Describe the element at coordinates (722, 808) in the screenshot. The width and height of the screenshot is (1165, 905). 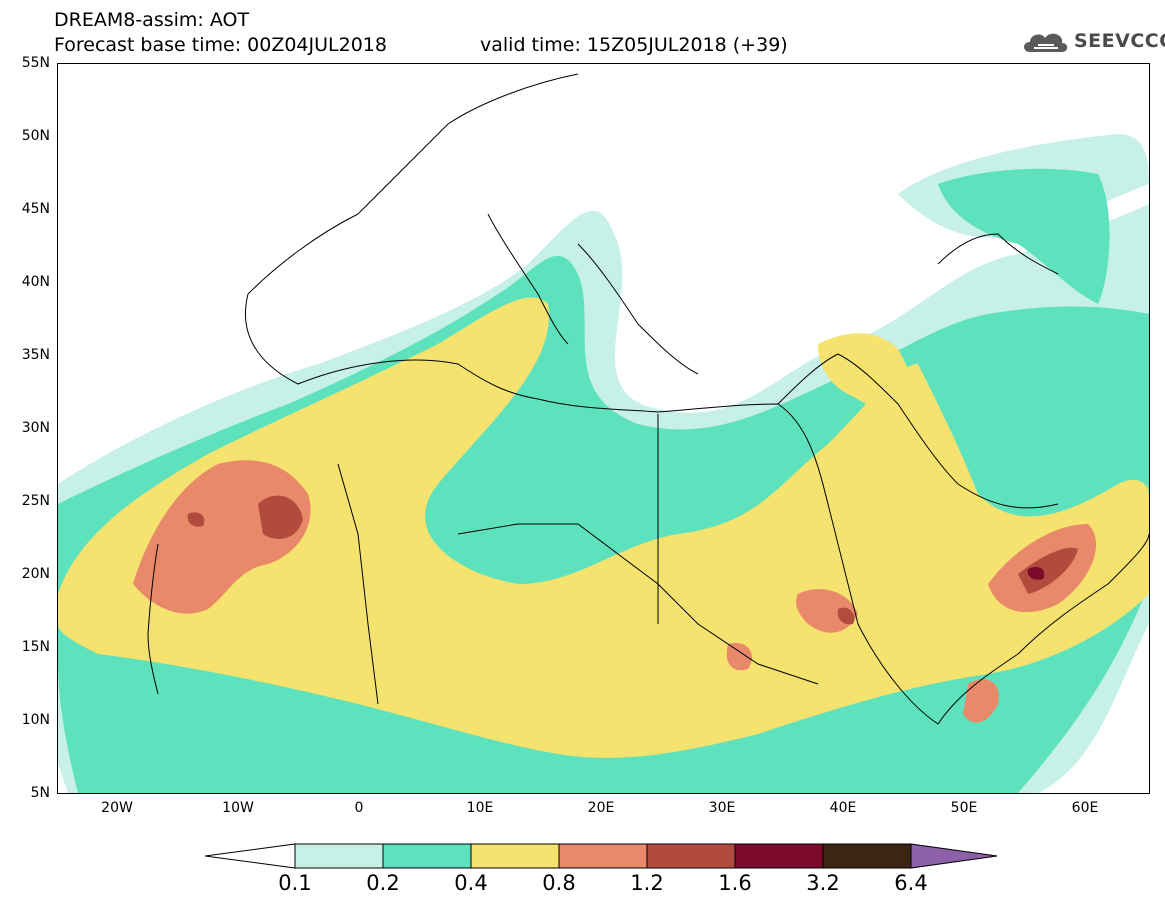
I see `lon-label: 30E` at that location.